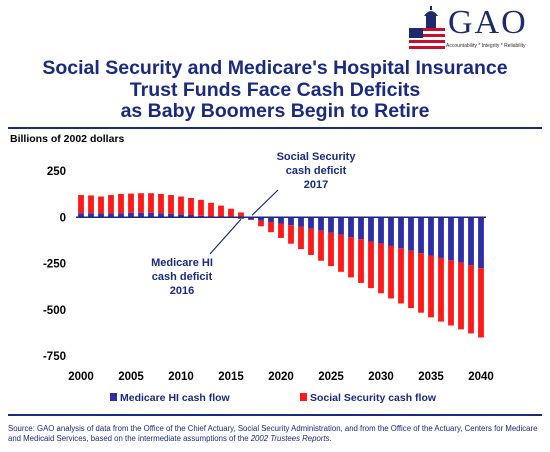 The height and width of the screenshot is (452, 550). What do you see at coordinates (81, 377) in the screenshot?
I see `x-tick-label: 2000` at bounding box center [81, 377].